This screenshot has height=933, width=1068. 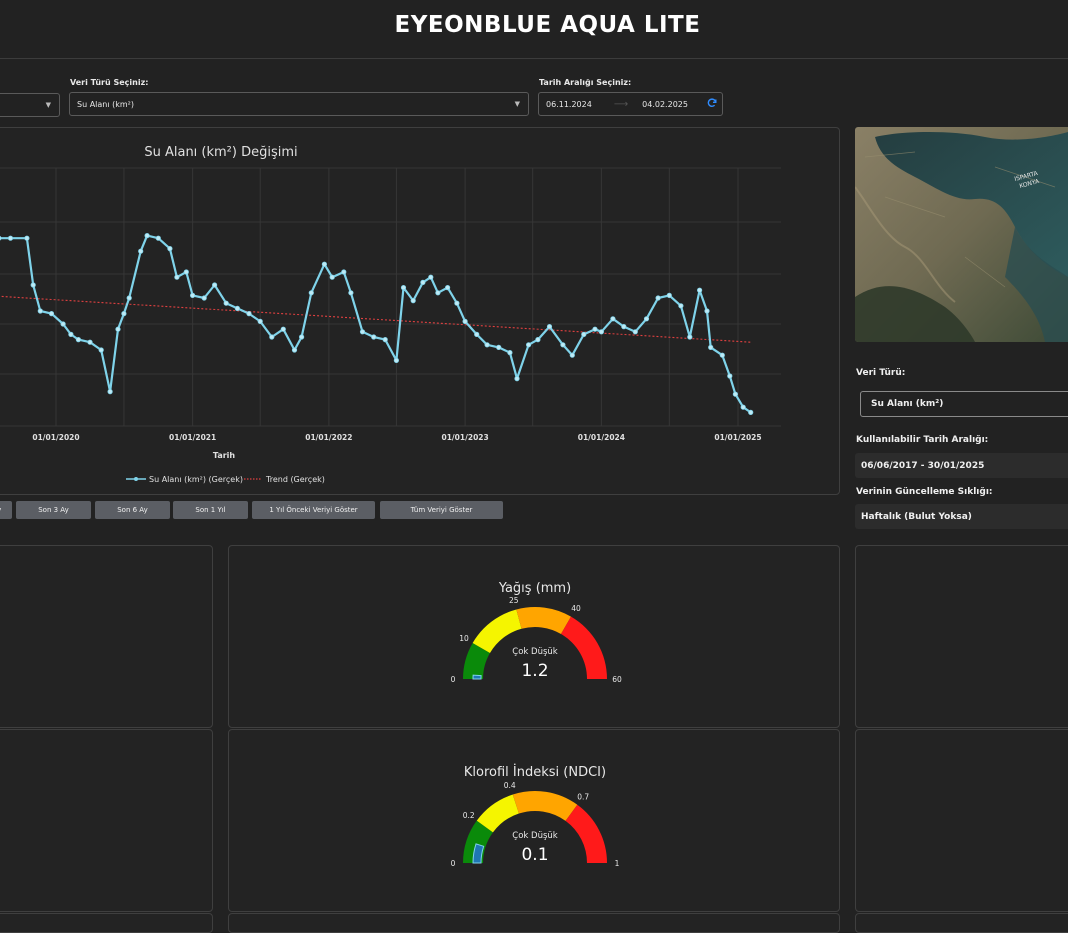 What do you see at coordinates (514, 600) in the screenshot?
I see `gauge-tick-label: 25` at bounding box center [514, 600].